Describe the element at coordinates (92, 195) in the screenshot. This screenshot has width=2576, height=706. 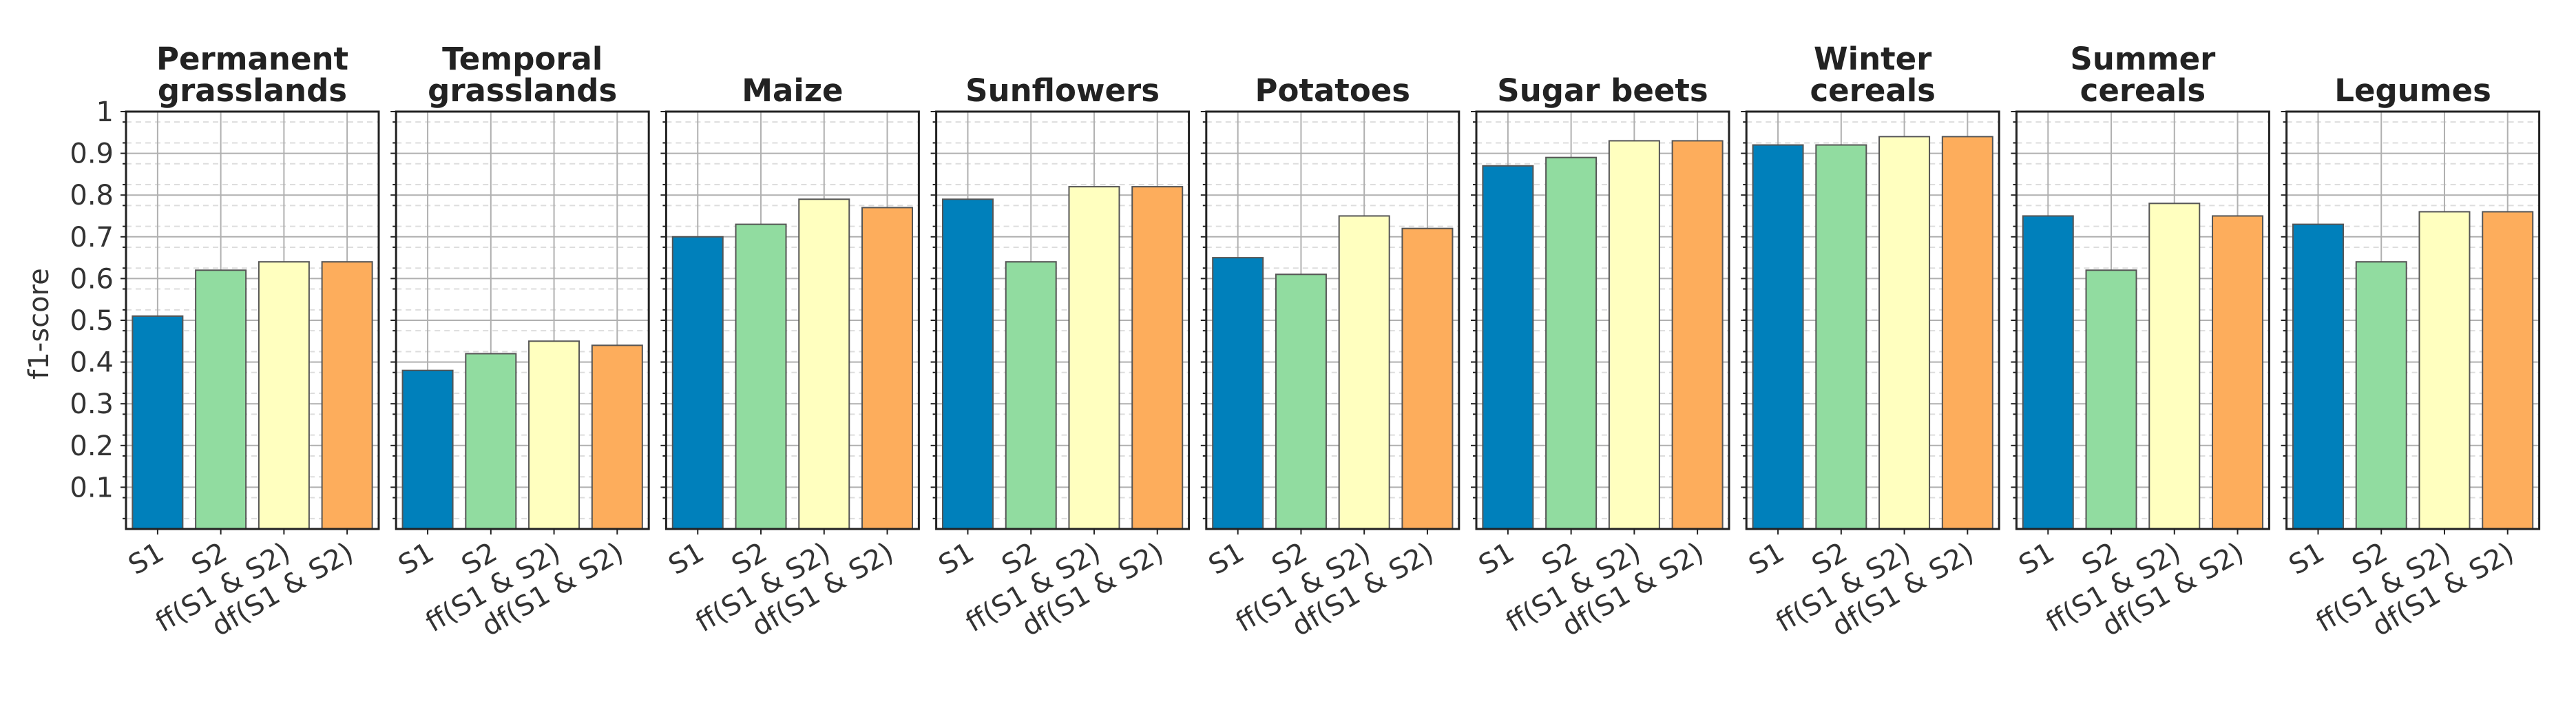
I see `y-tick-label: 0.8` at that location.